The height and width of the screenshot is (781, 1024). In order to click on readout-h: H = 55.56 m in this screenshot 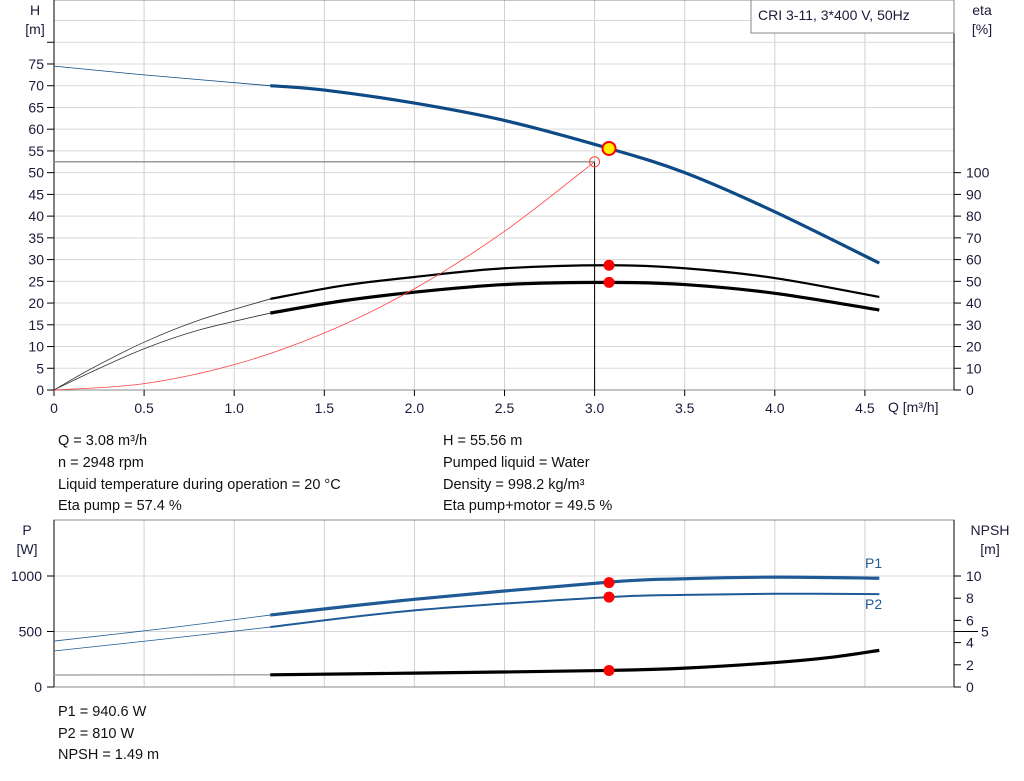, I will do `click(482, 441)`.